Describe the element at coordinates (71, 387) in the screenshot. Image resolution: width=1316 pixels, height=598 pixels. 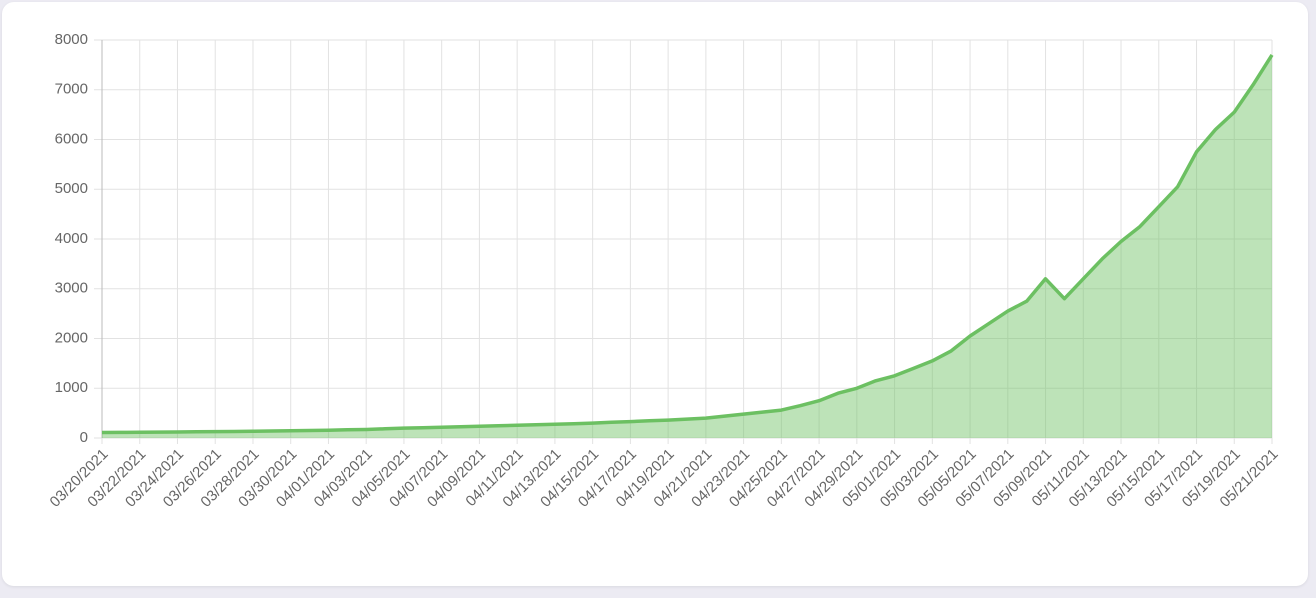
I see `y-tick-label: 1000` at that location.